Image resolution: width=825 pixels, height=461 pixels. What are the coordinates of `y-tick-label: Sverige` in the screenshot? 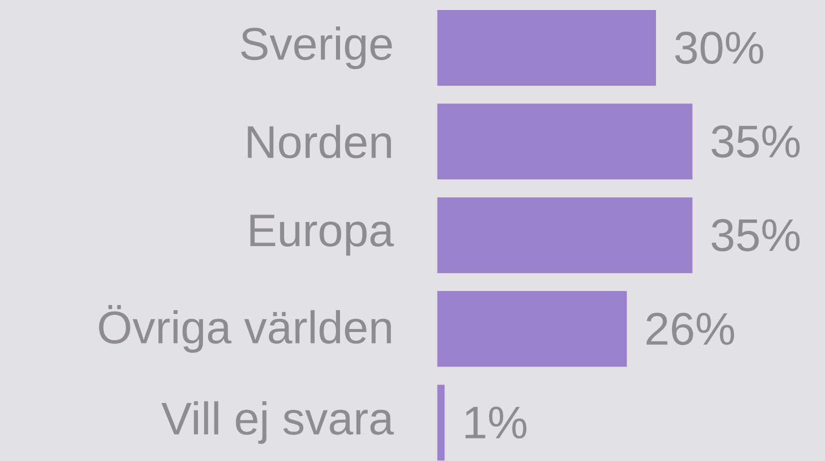 It's located at (316, 47).